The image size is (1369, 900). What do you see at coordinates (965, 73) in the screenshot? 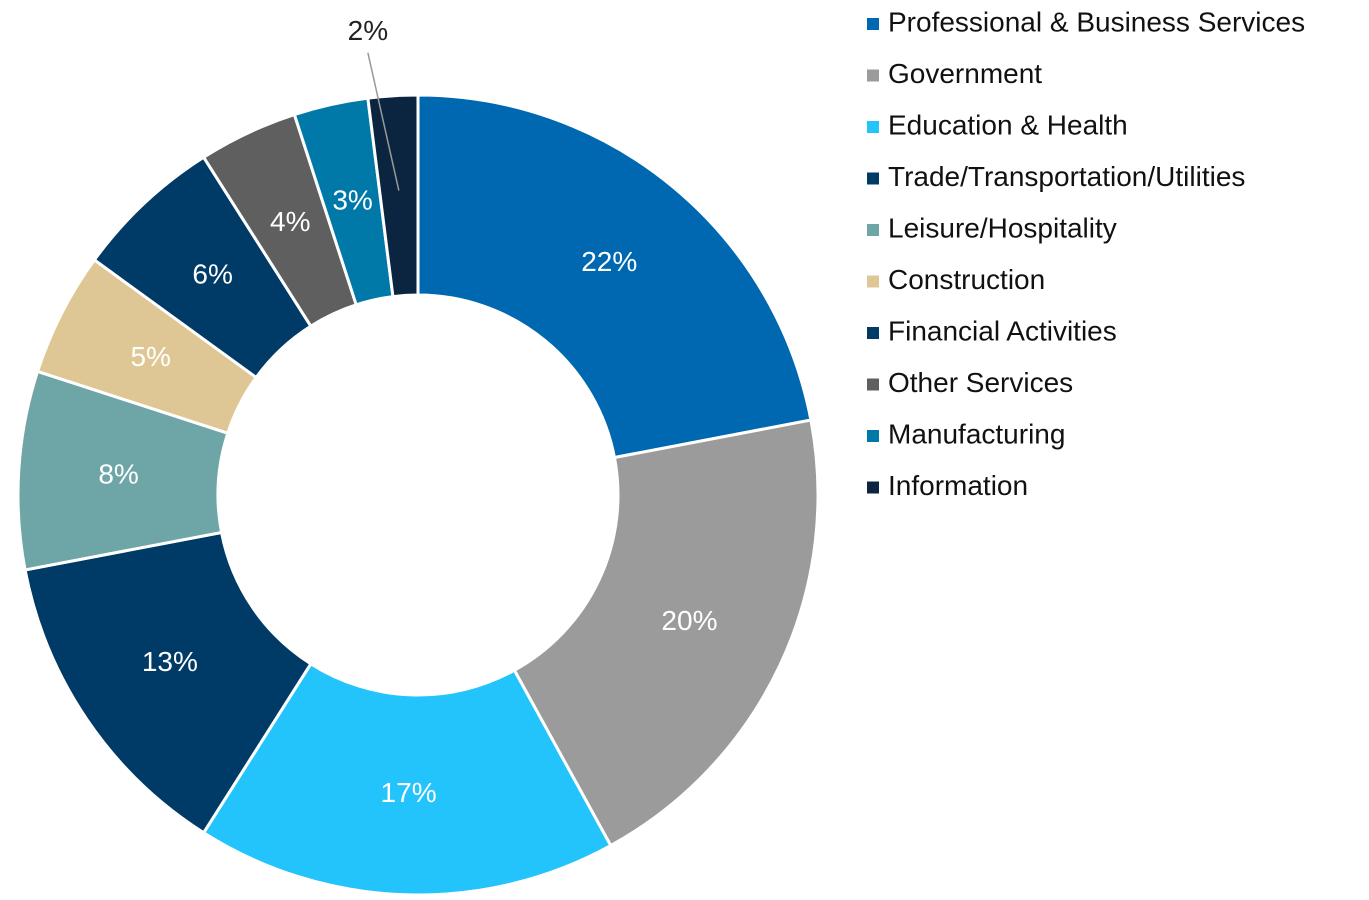
I see `legend-label: Government` at bounding box center [965, 73].